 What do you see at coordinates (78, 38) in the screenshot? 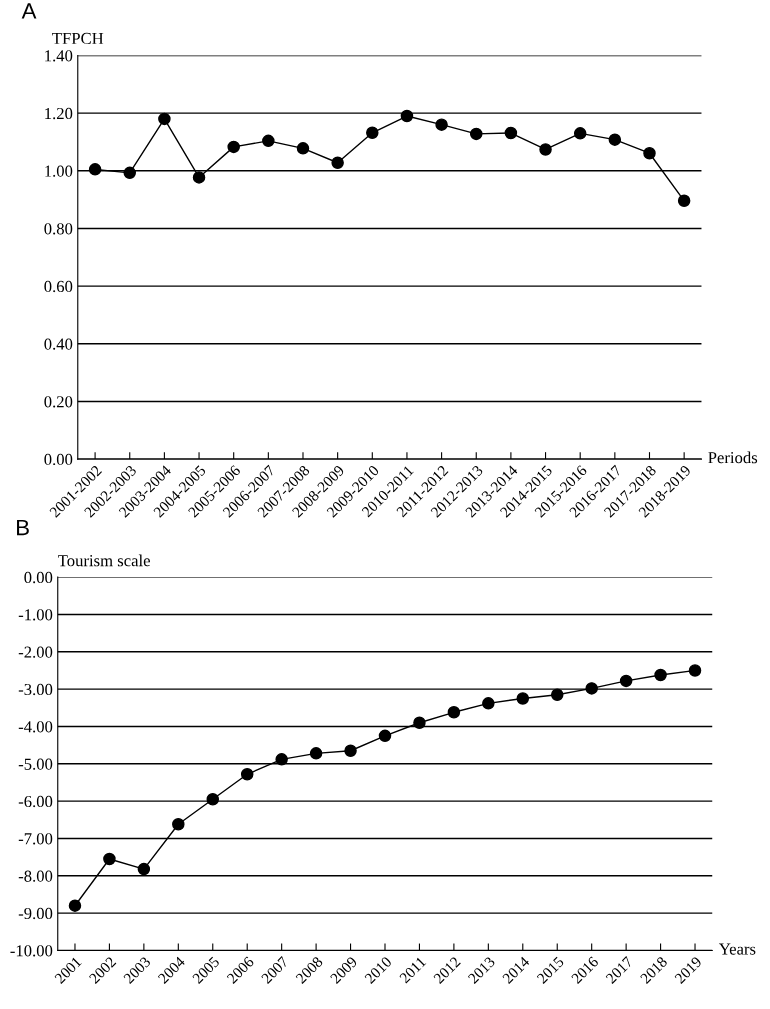
I see `y-axis-title: TFPCH` at bounding box center [78, 38].